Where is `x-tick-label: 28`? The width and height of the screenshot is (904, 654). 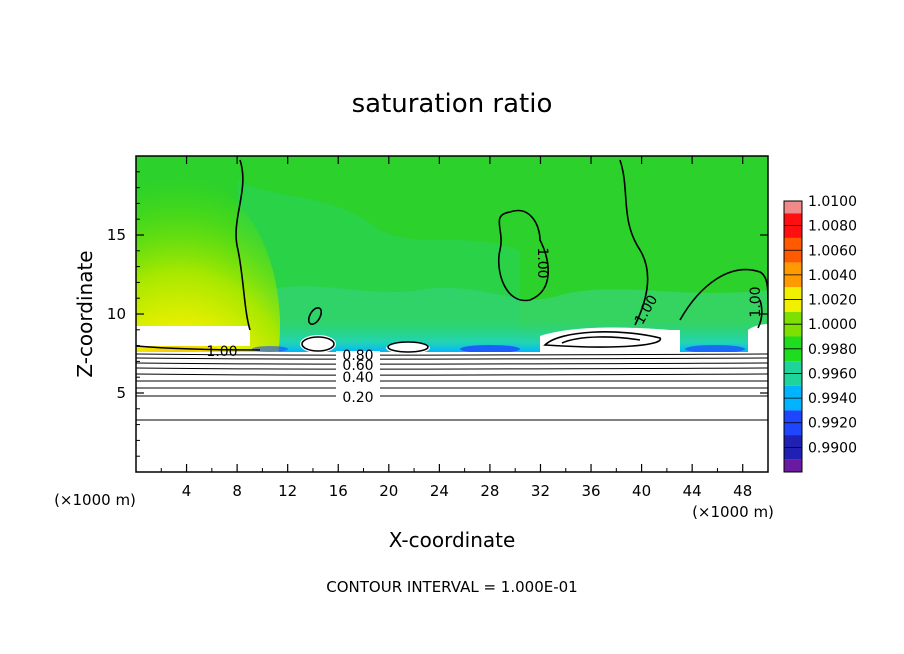 x-tick-label: 28 is located at coordinates (489, 491).